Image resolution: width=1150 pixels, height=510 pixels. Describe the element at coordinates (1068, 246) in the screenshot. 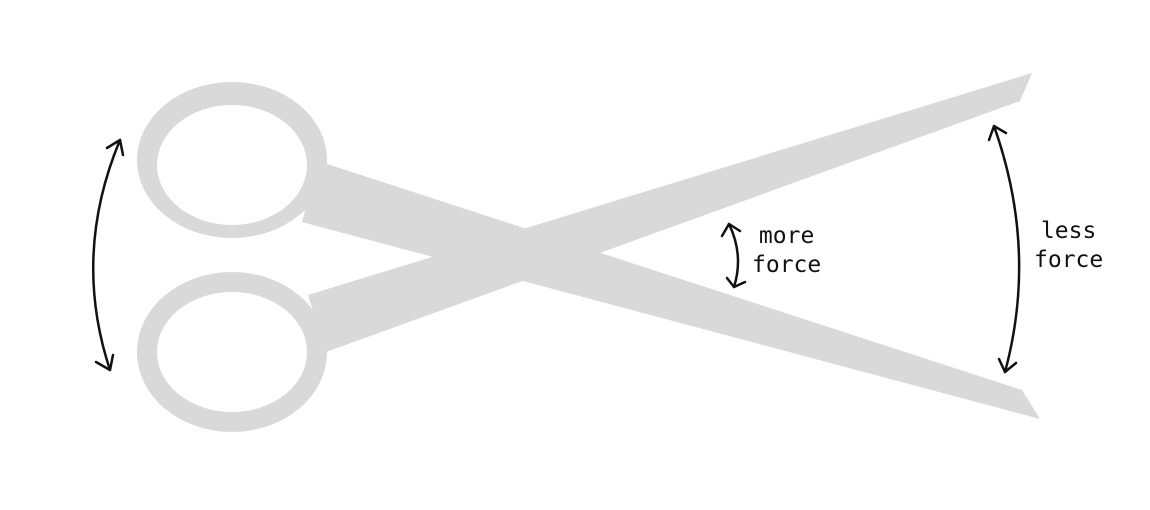

I see `less-force-label: less force` at that location.